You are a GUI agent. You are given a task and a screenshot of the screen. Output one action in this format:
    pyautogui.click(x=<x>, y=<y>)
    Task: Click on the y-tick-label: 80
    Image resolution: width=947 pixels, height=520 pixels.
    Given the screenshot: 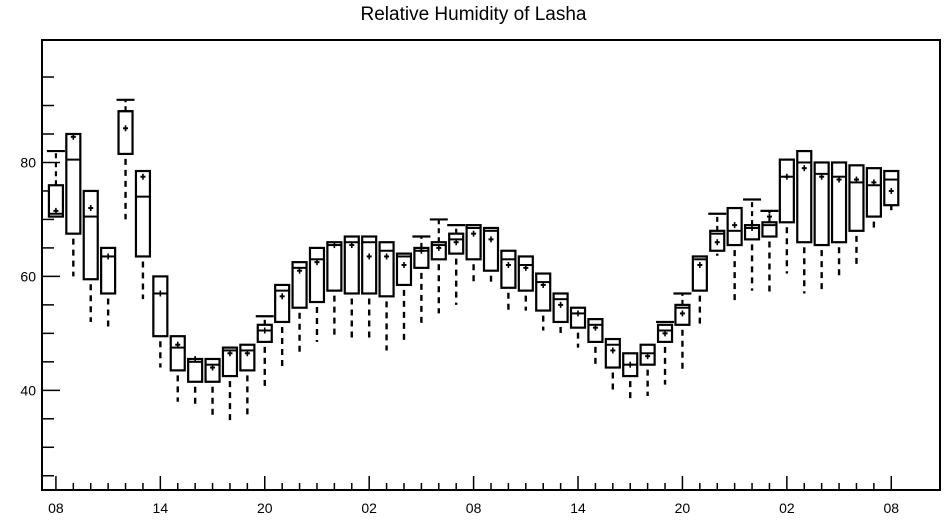 What is the action you would take?
    pyautogui.click(x=28, y=162)
    